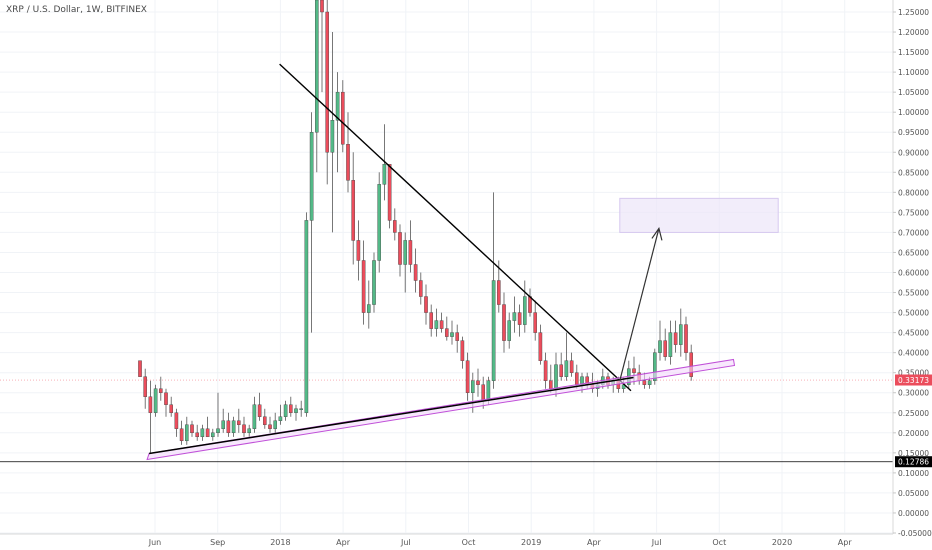 The image size is (932, 550). I want to click on price-tick-label: 0.10000, so click(913, 473).